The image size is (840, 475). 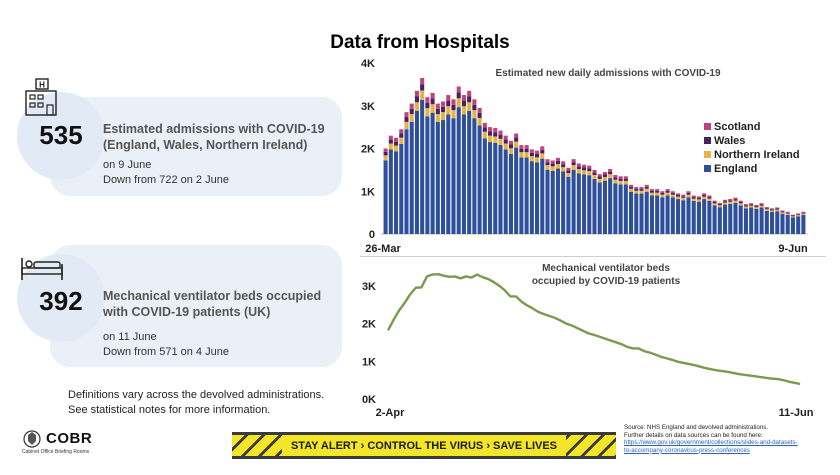 What do you see at coordinates (707, 168) in the screenshot?
I see `legend-england-swatch` at bounding box center [707, 168].